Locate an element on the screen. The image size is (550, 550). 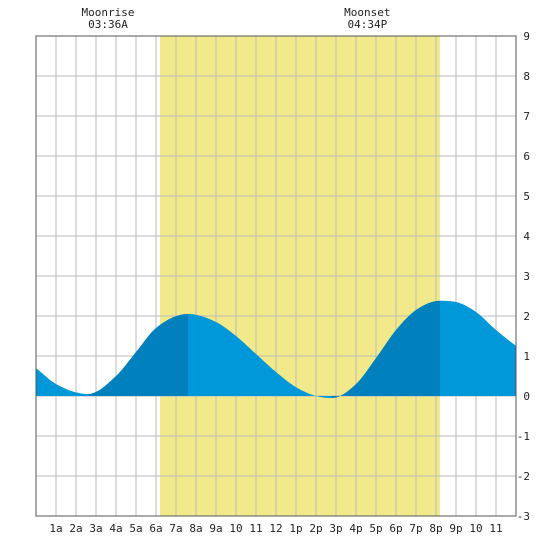
x-tick-label: 1a is located at coordinates (55, 528).